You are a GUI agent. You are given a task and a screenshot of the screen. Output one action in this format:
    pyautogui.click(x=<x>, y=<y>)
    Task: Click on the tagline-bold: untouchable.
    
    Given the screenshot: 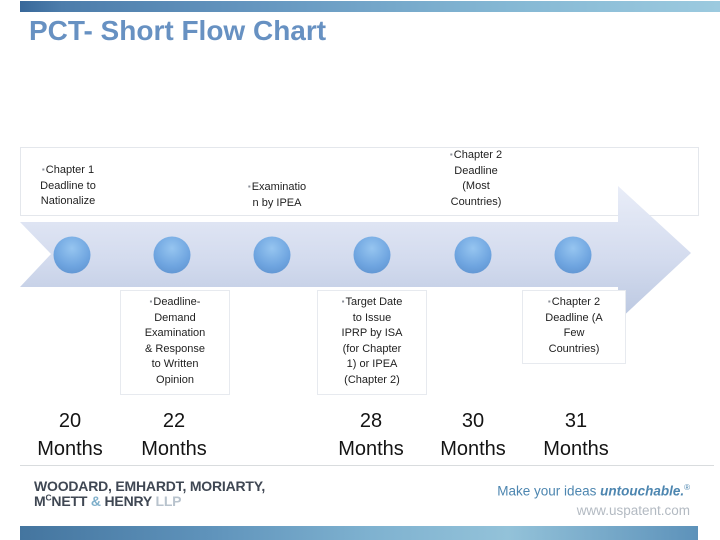 What is the action you would take?
    pyautogui.click(x=642, y=491)
    